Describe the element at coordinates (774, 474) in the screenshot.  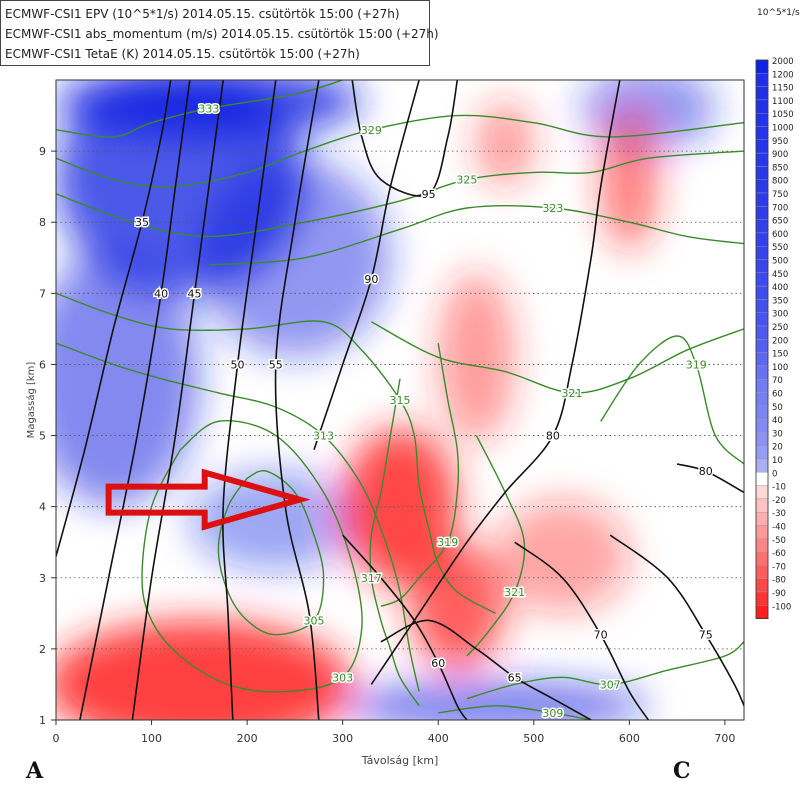
I see `colorbar-label: 0` at that location.